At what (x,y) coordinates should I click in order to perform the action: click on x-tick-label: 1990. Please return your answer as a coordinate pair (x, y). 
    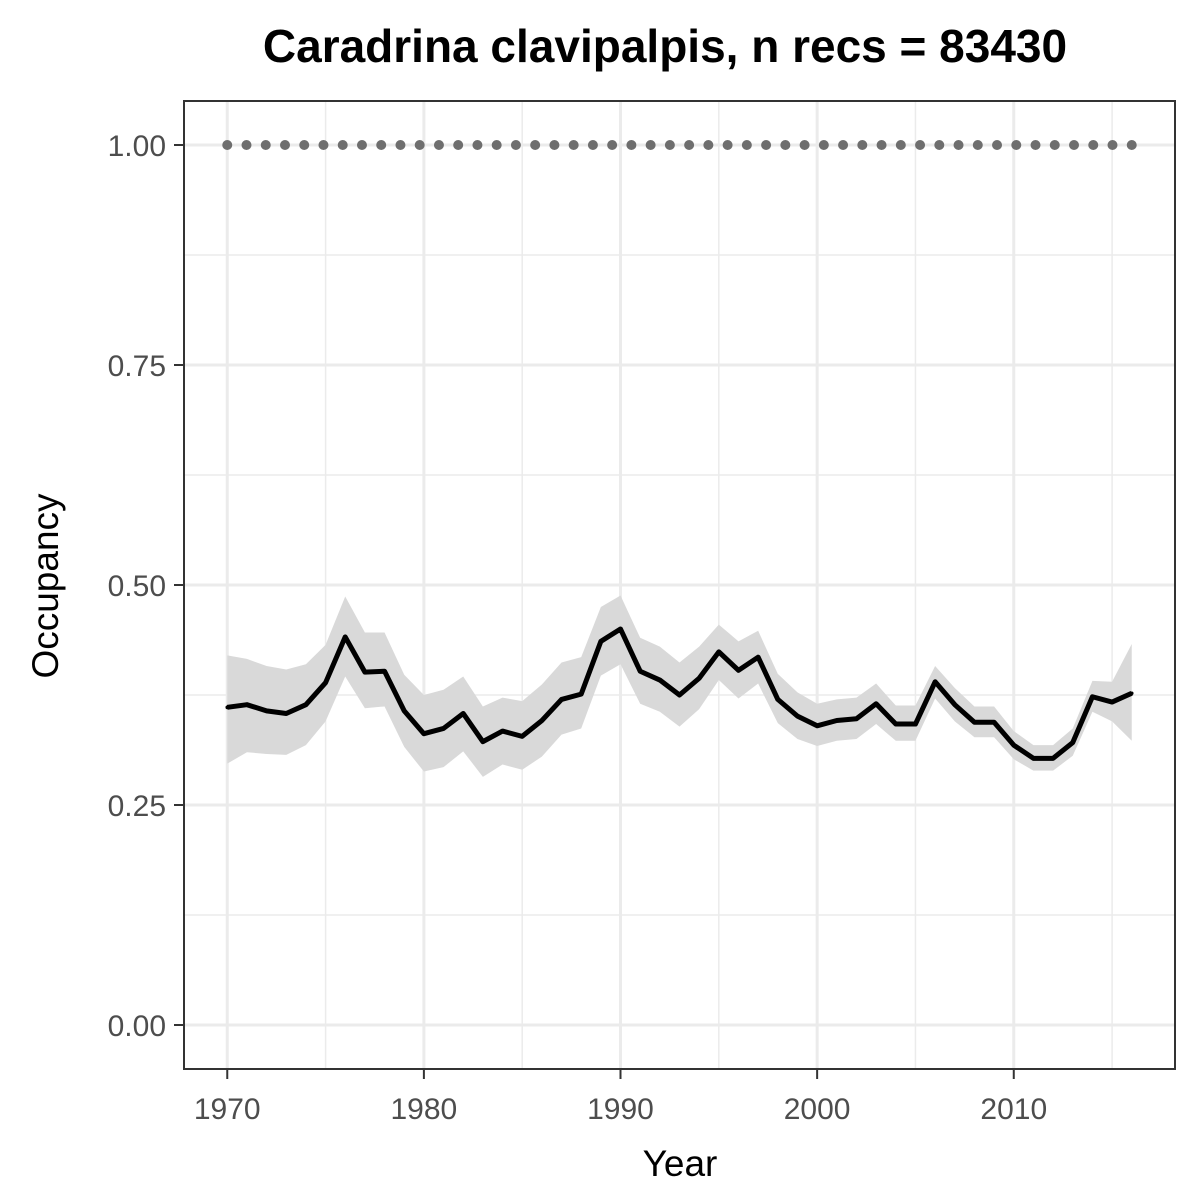
    Looking at the image, I should click on (620, 1109).